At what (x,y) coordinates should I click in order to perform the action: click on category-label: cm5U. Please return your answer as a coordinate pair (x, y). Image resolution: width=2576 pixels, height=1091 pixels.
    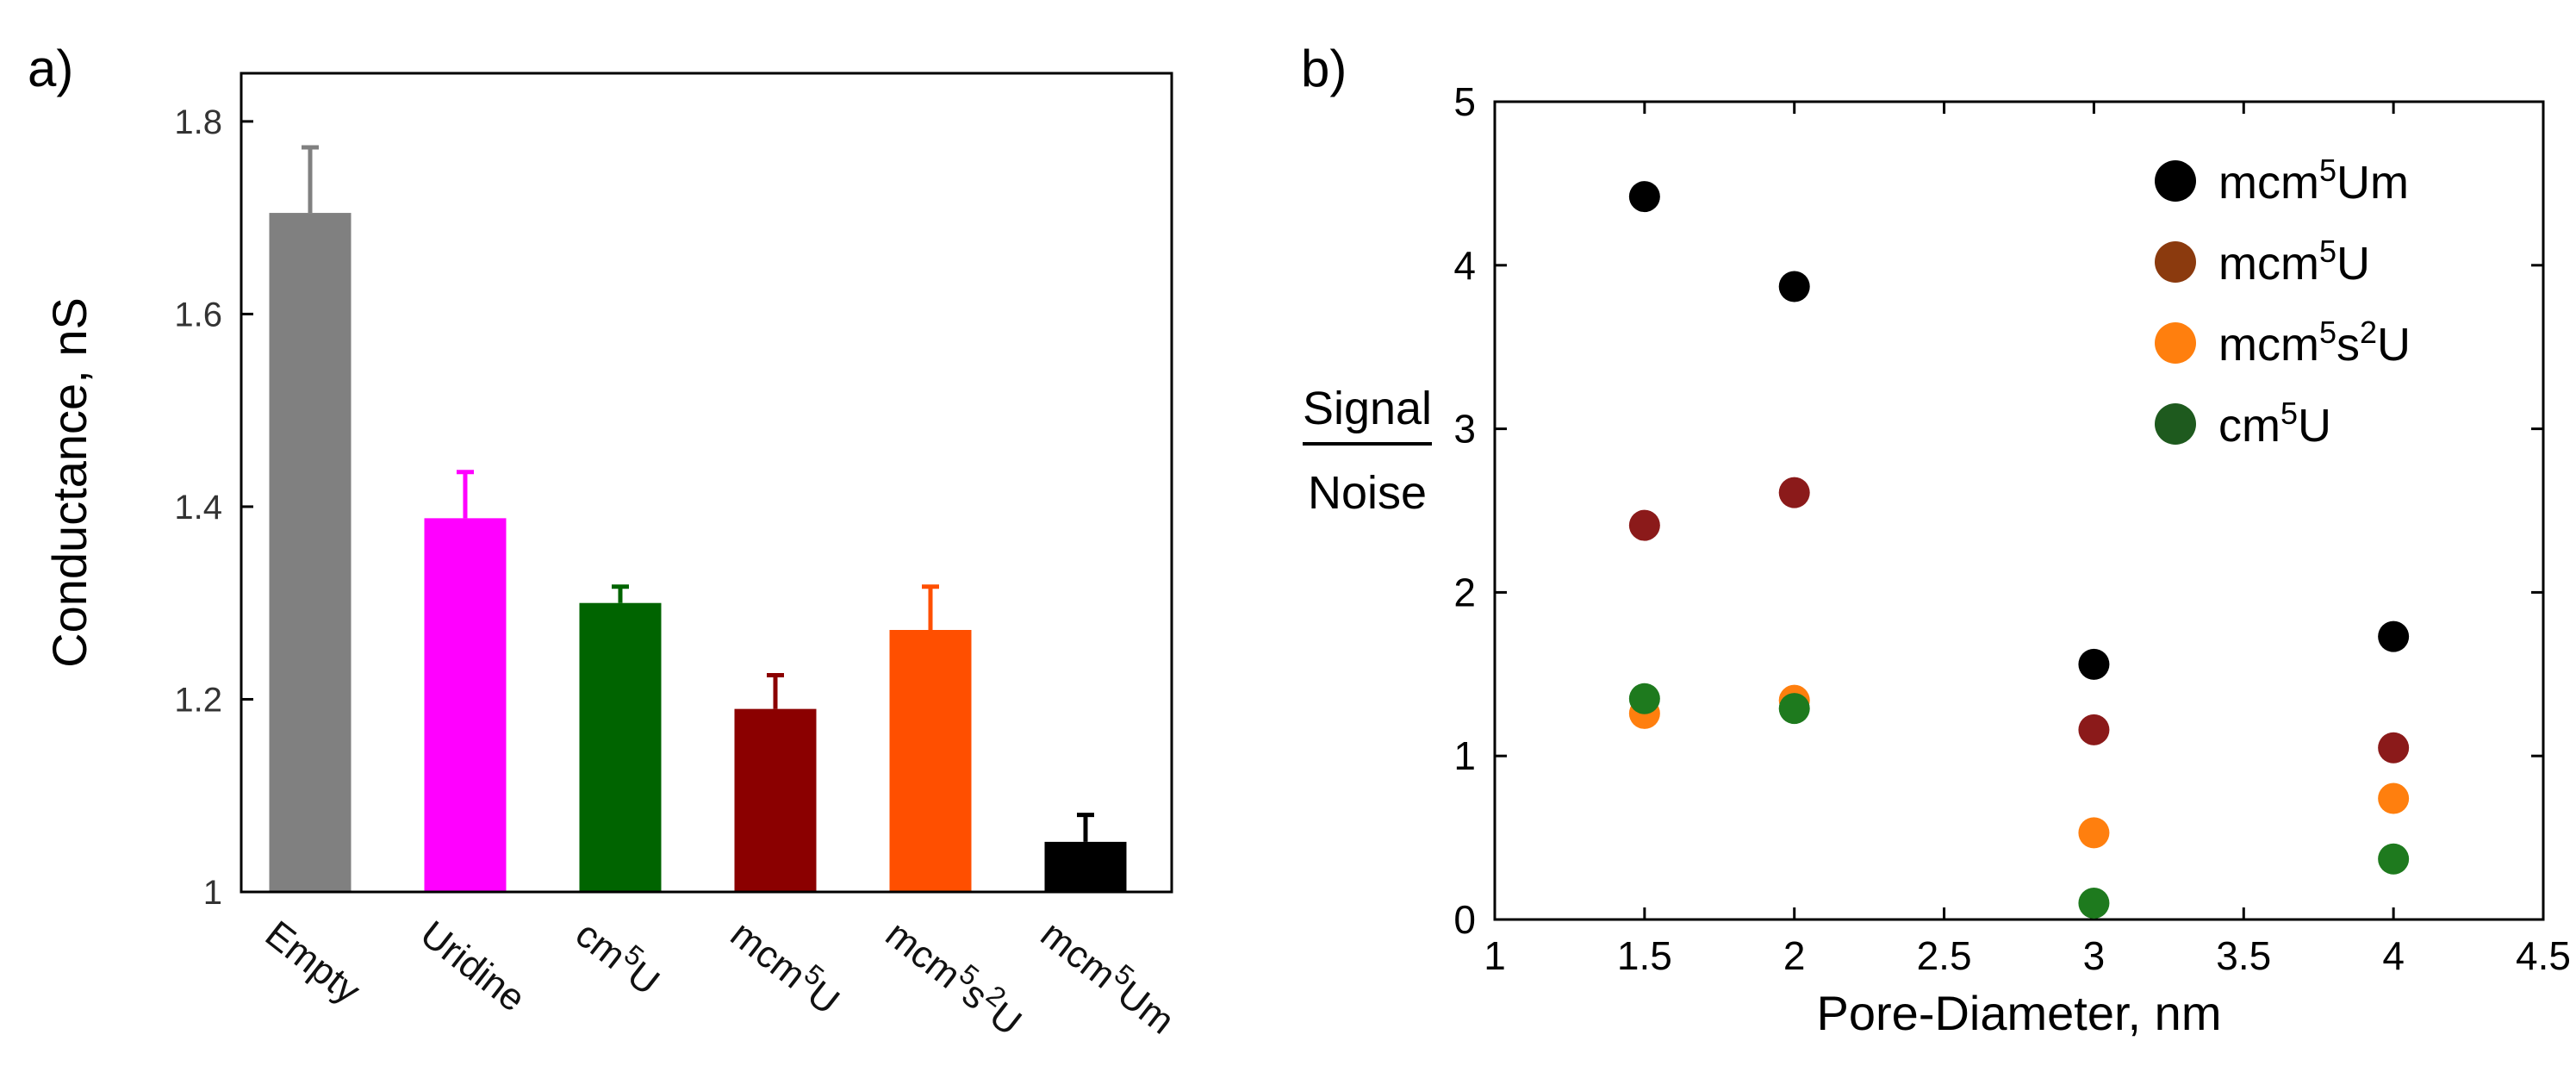
    Looking at the image, I should click on (620, 955).